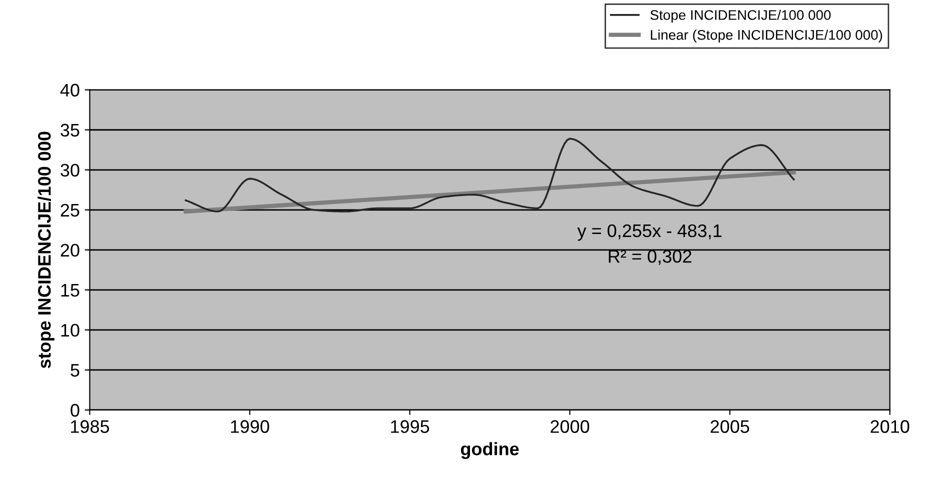 The height and width of the screenshot is (491, 925). What do you see at coordinates (570, 426) in the screenshot?
I see `x-tick-label: 2000` at bounding box center [570, 426].